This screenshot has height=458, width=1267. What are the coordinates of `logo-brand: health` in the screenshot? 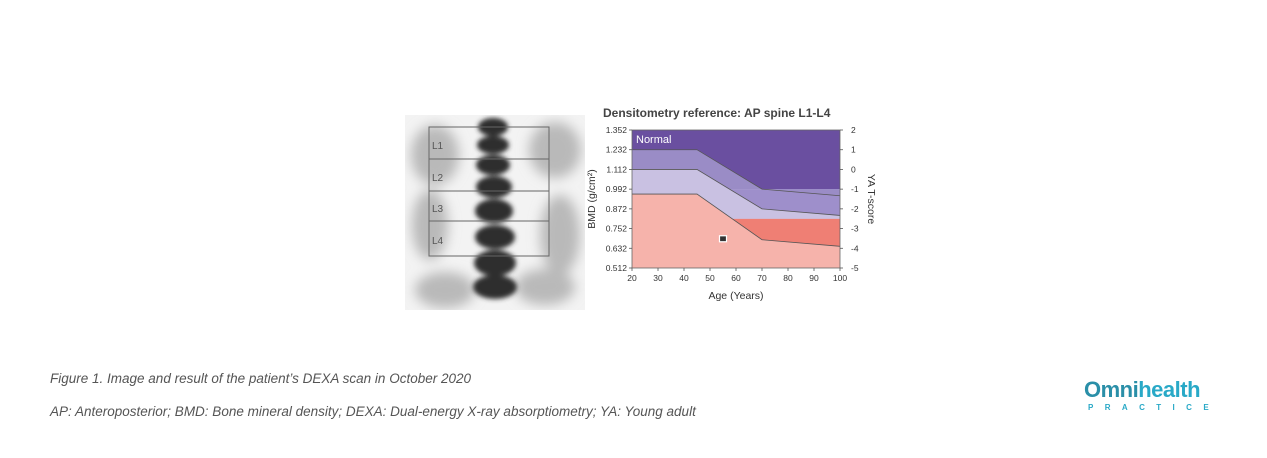 It's located at (1169, 389).